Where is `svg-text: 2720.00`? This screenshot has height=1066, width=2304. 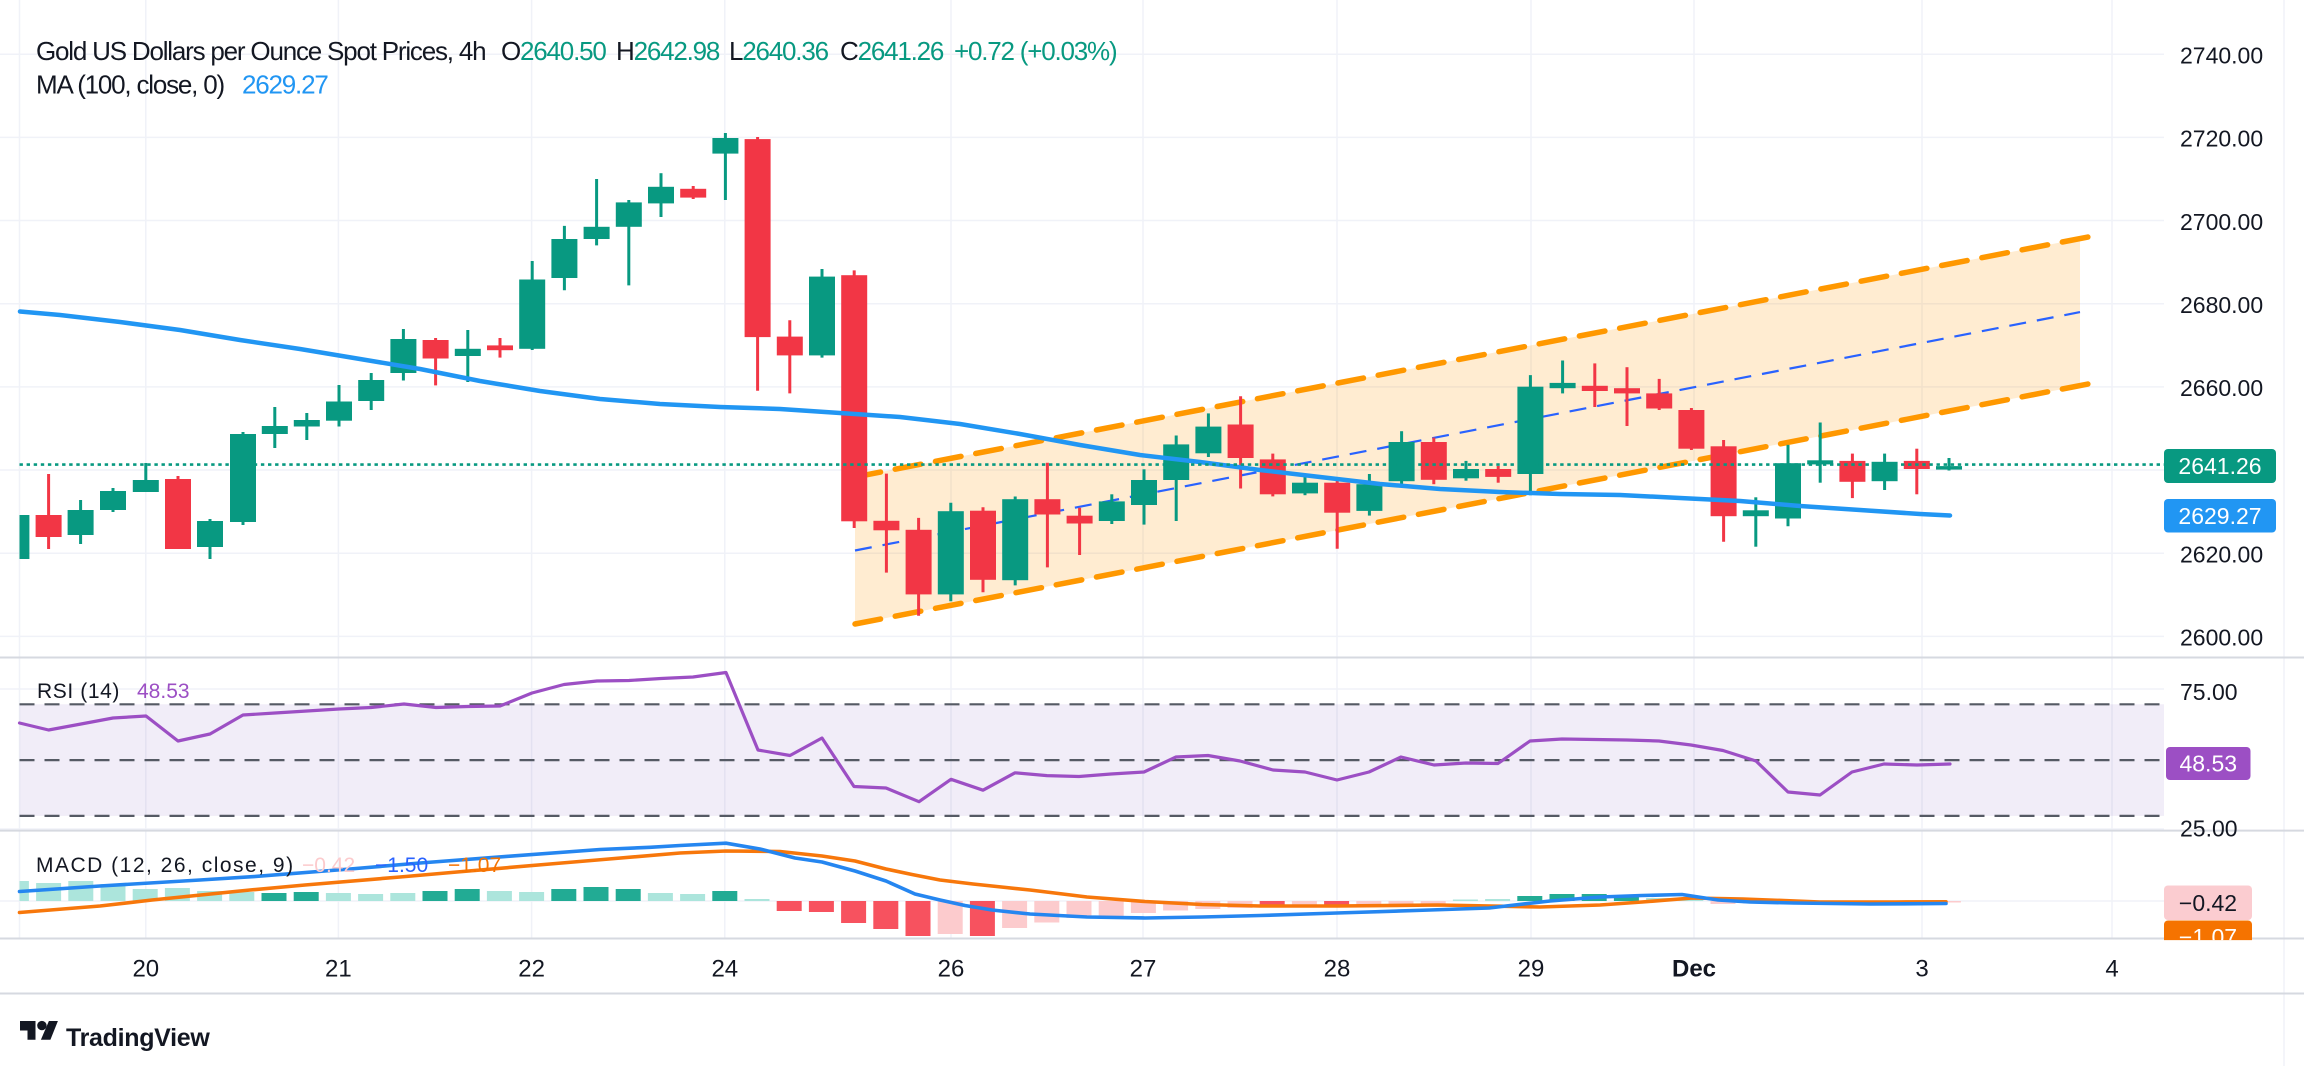 svg-text: 2720.00 is located at coordinates (2221, 139).